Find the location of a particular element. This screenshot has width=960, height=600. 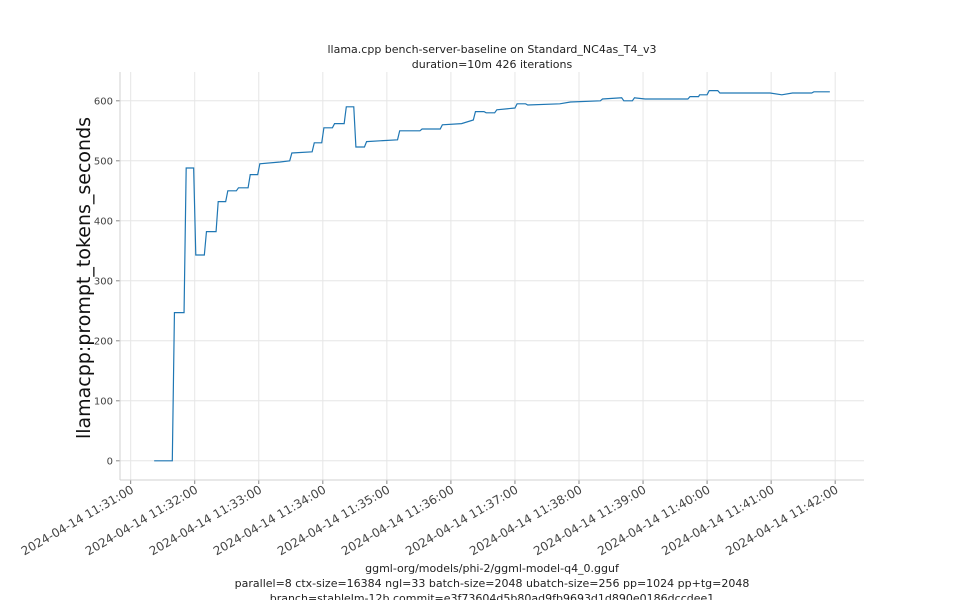

x-tick-label: 2024-04-14 11:38:00 is located at coordinates (525, 520).